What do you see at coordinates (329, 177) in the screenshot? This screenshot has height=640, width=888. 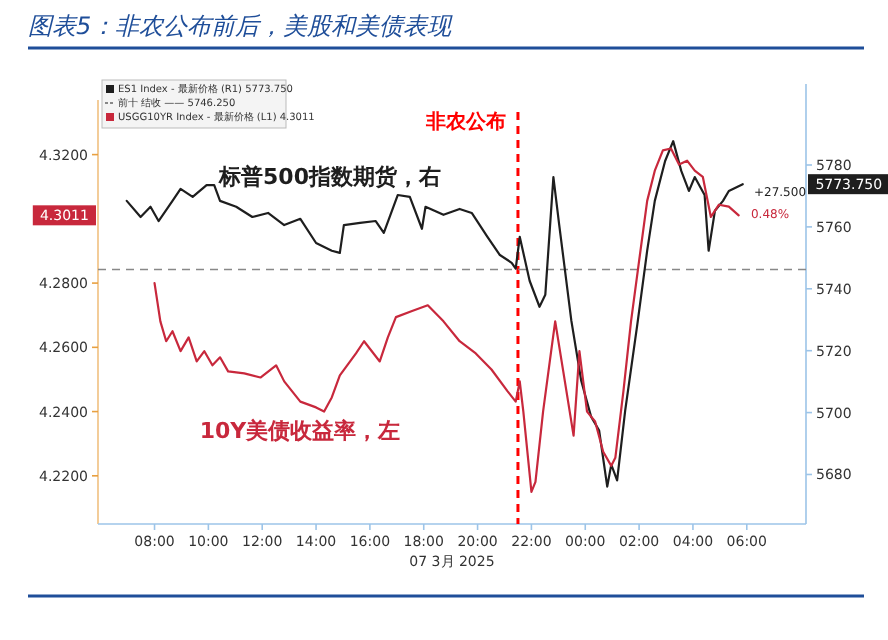 I see `annotation: 标普500指数期货，右` at bounding box center [329, 177].